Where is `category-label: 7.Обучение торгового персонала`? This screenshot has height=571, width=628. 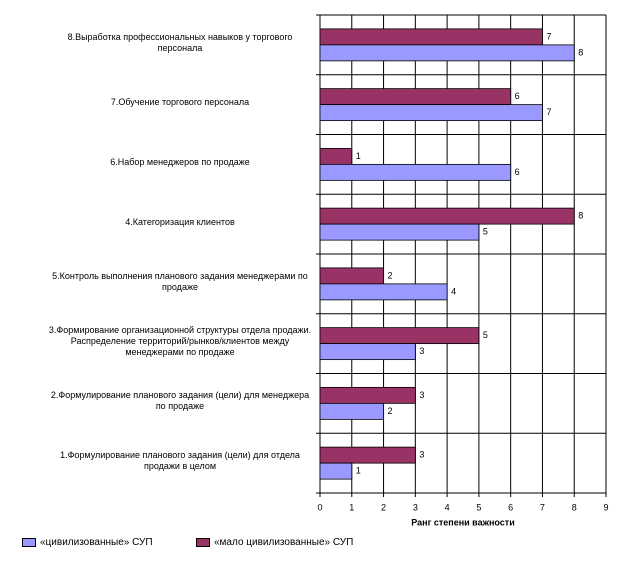
category-label: 7.Обучение торгового персонала is located at coordinates (180, 103).